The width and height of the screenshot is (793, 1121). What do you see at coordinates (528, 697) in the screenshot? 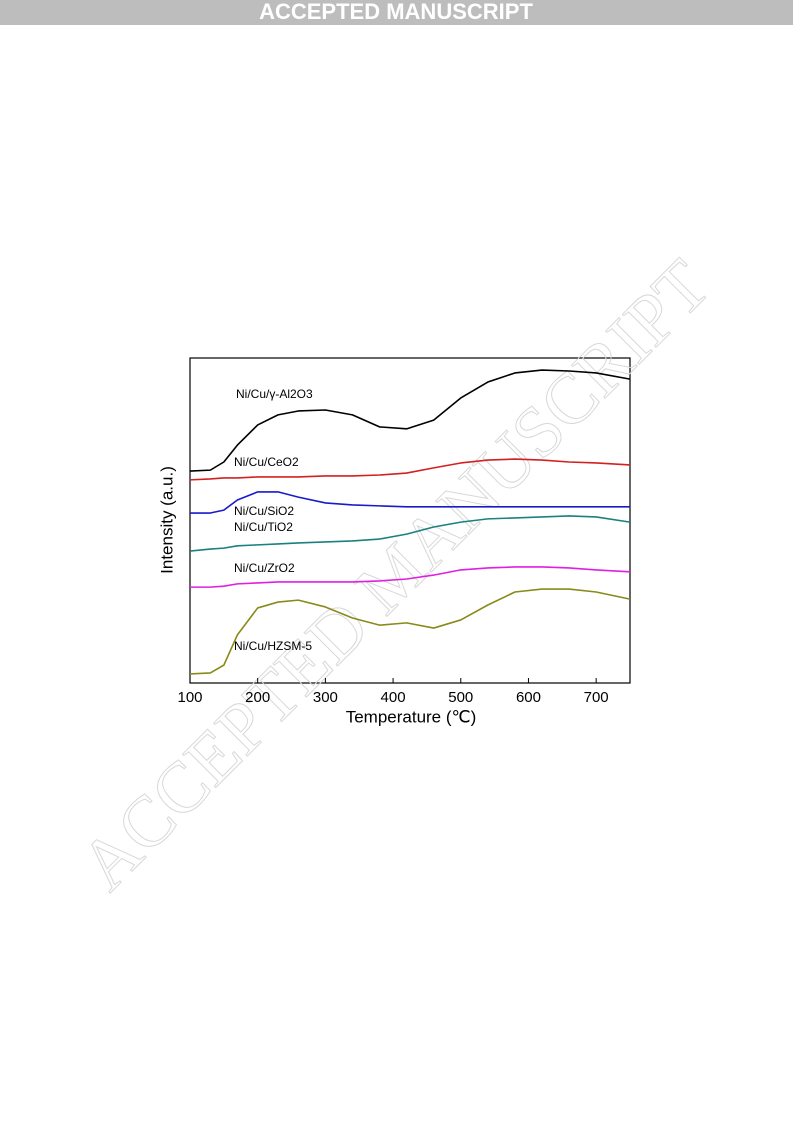
I see `x-tick-label: 600` at bounding box center [528, 697].